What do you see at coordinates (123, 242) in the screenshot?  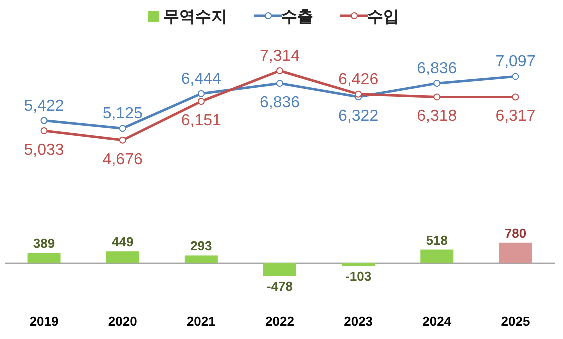 I see `data-label: 449` at bounding box center [123, 242].